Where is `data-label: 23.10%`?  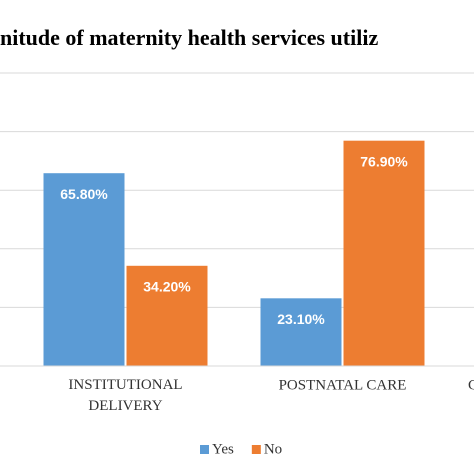
data-label: 23.10% is located at coordinates (301, 319).